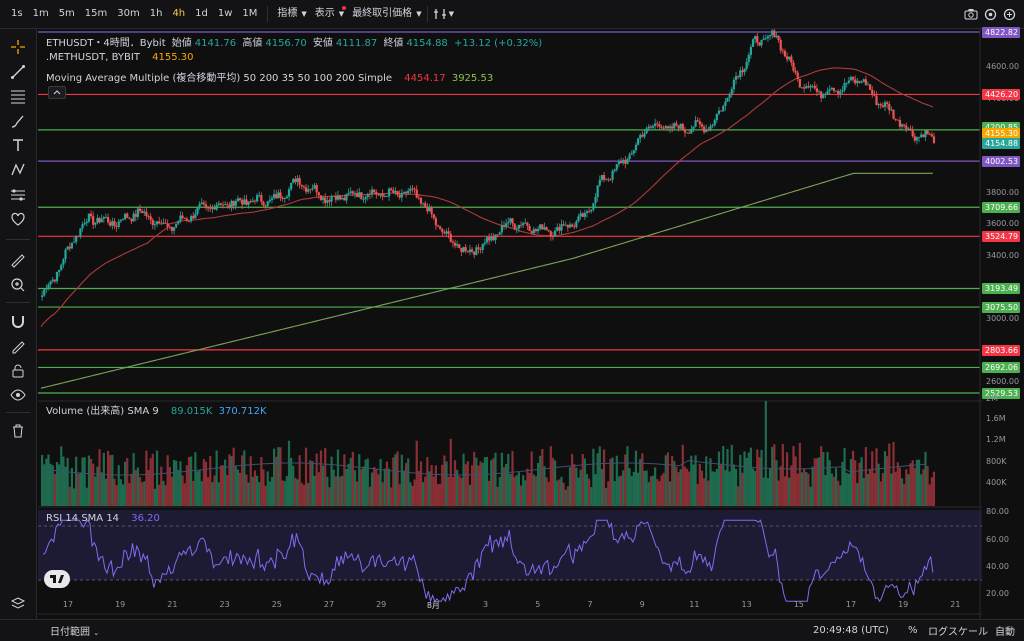  I want to click on lock-drawings-pencil-icon, so click(18, 346).